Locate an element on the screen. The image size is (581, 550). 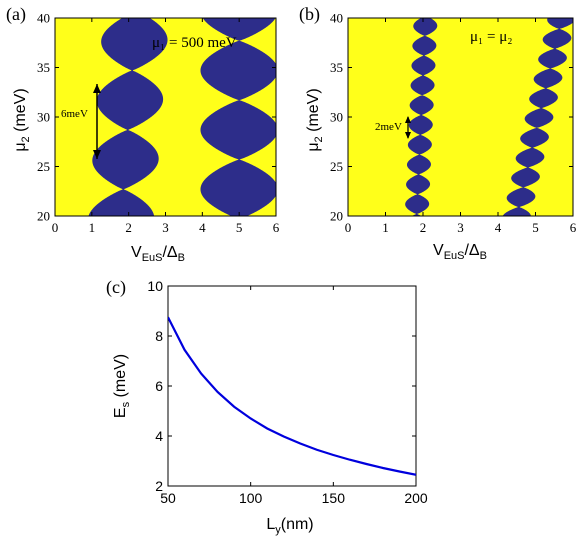
panel-a-lobes is located at coordinates (182, 117).